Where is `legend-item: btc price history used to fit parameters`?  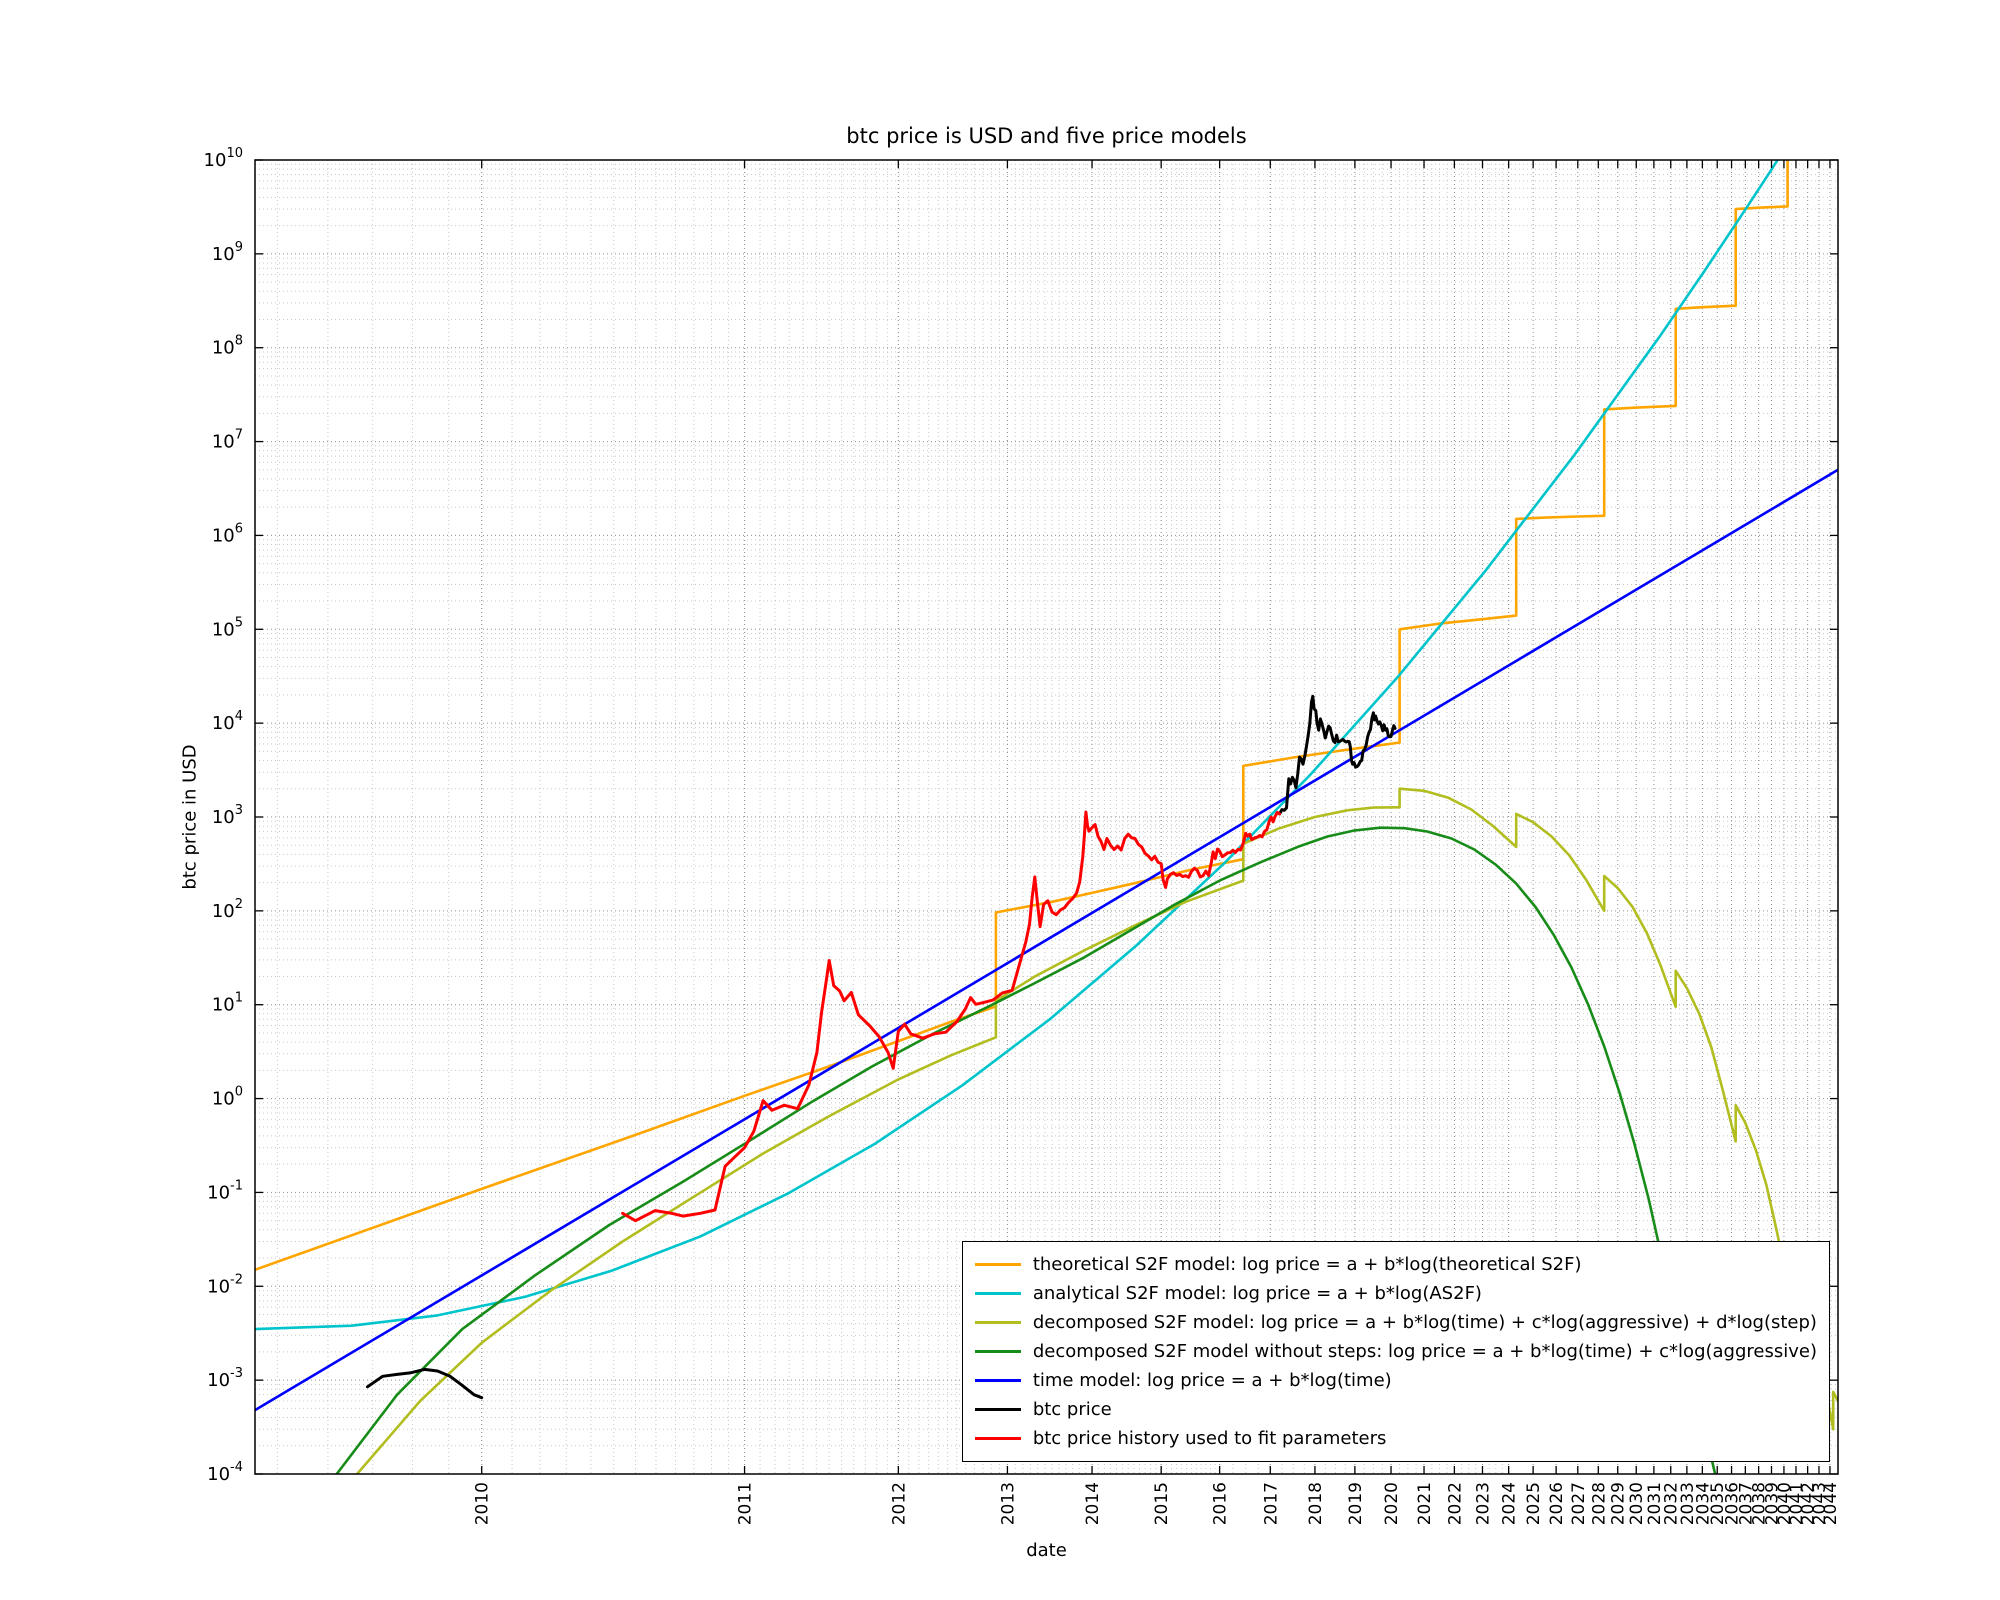 legend-item: btc price history used to fit parameters is located at coordinates (1395, 1438).